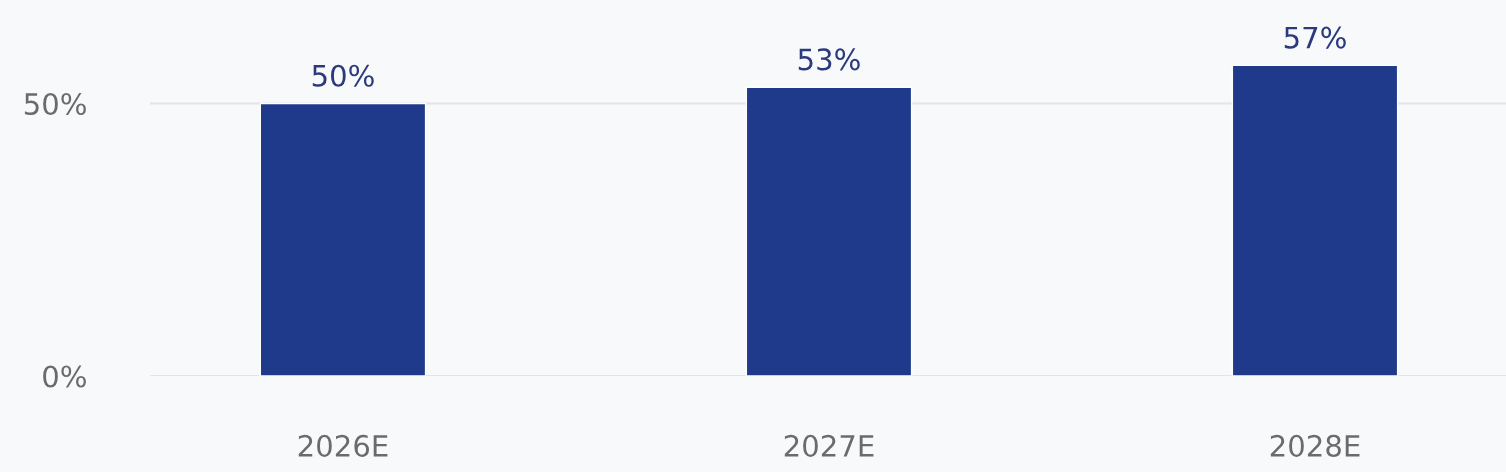 This screenshot has width=1506, height=472. What do you see at coordinates (343, 75) in the screenshot?
I see `data-label: 50%` at bounding box center [343, 75].